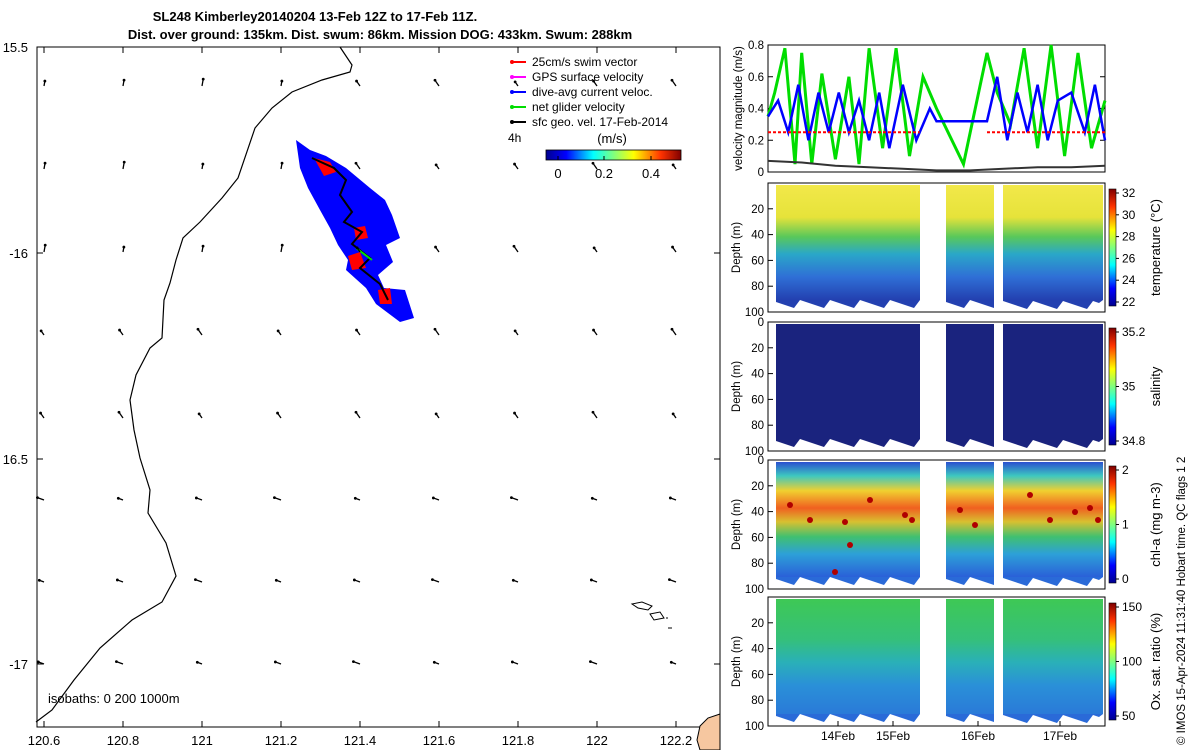 The height and width of the screenshot is (750, 1200). What do you see at coordinates (708, 731) in the screenshot?
I see `land-corner` at bounding box center [708, 731].